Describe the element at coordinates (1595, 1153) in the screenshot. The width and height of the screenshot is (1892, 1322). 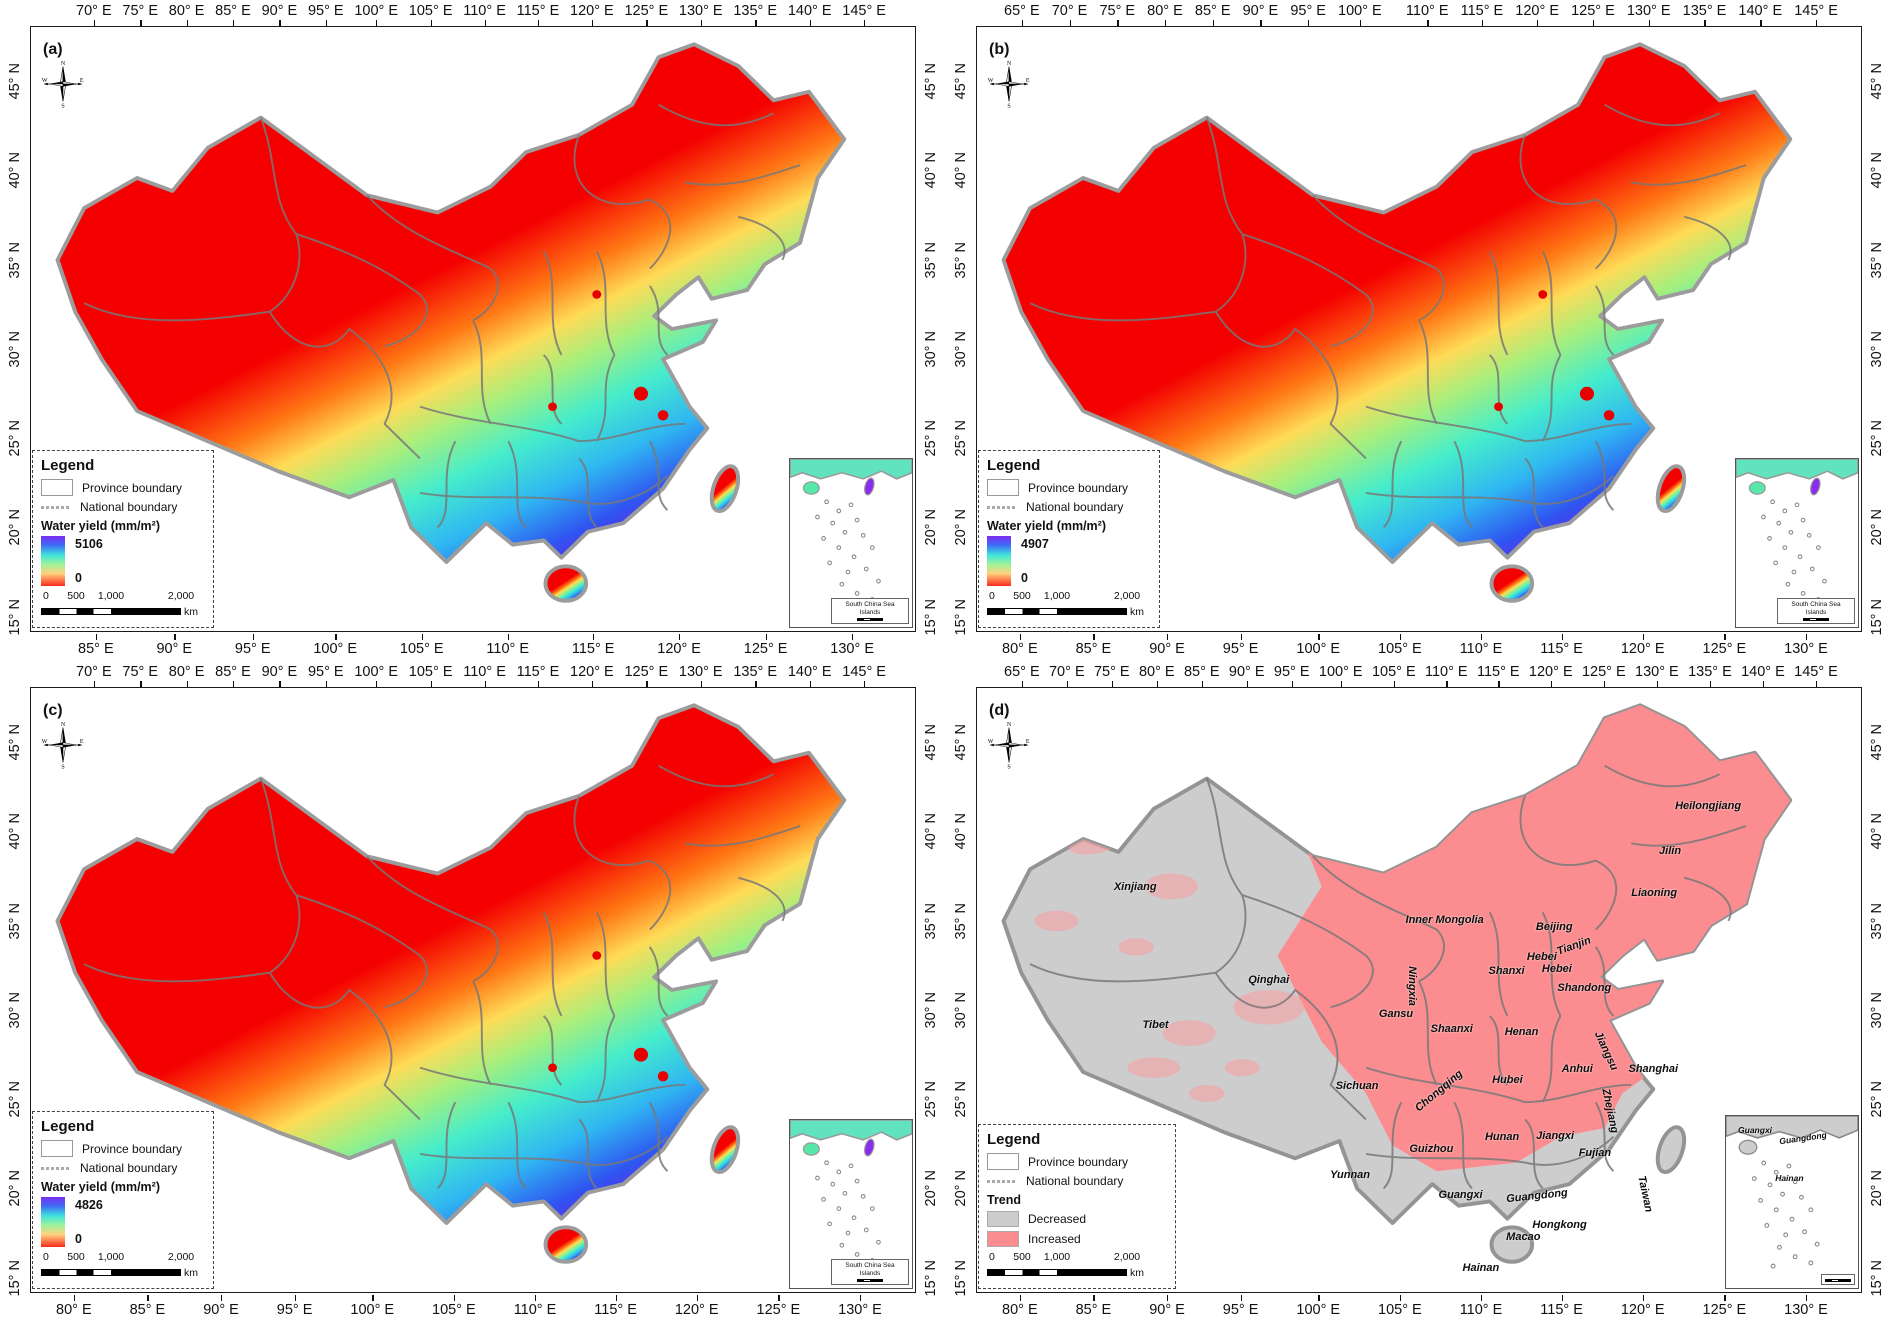
I see `province-label-fujian: Fujian` at that location.